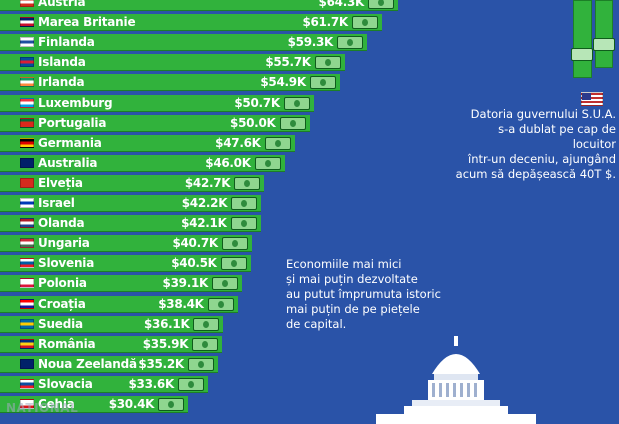 Image resolution: width=619 pixels, height=424 pixels. Describe the element at coordinates (161, 363) in the screenshot. I see `value-label: $35.2K` at that location.